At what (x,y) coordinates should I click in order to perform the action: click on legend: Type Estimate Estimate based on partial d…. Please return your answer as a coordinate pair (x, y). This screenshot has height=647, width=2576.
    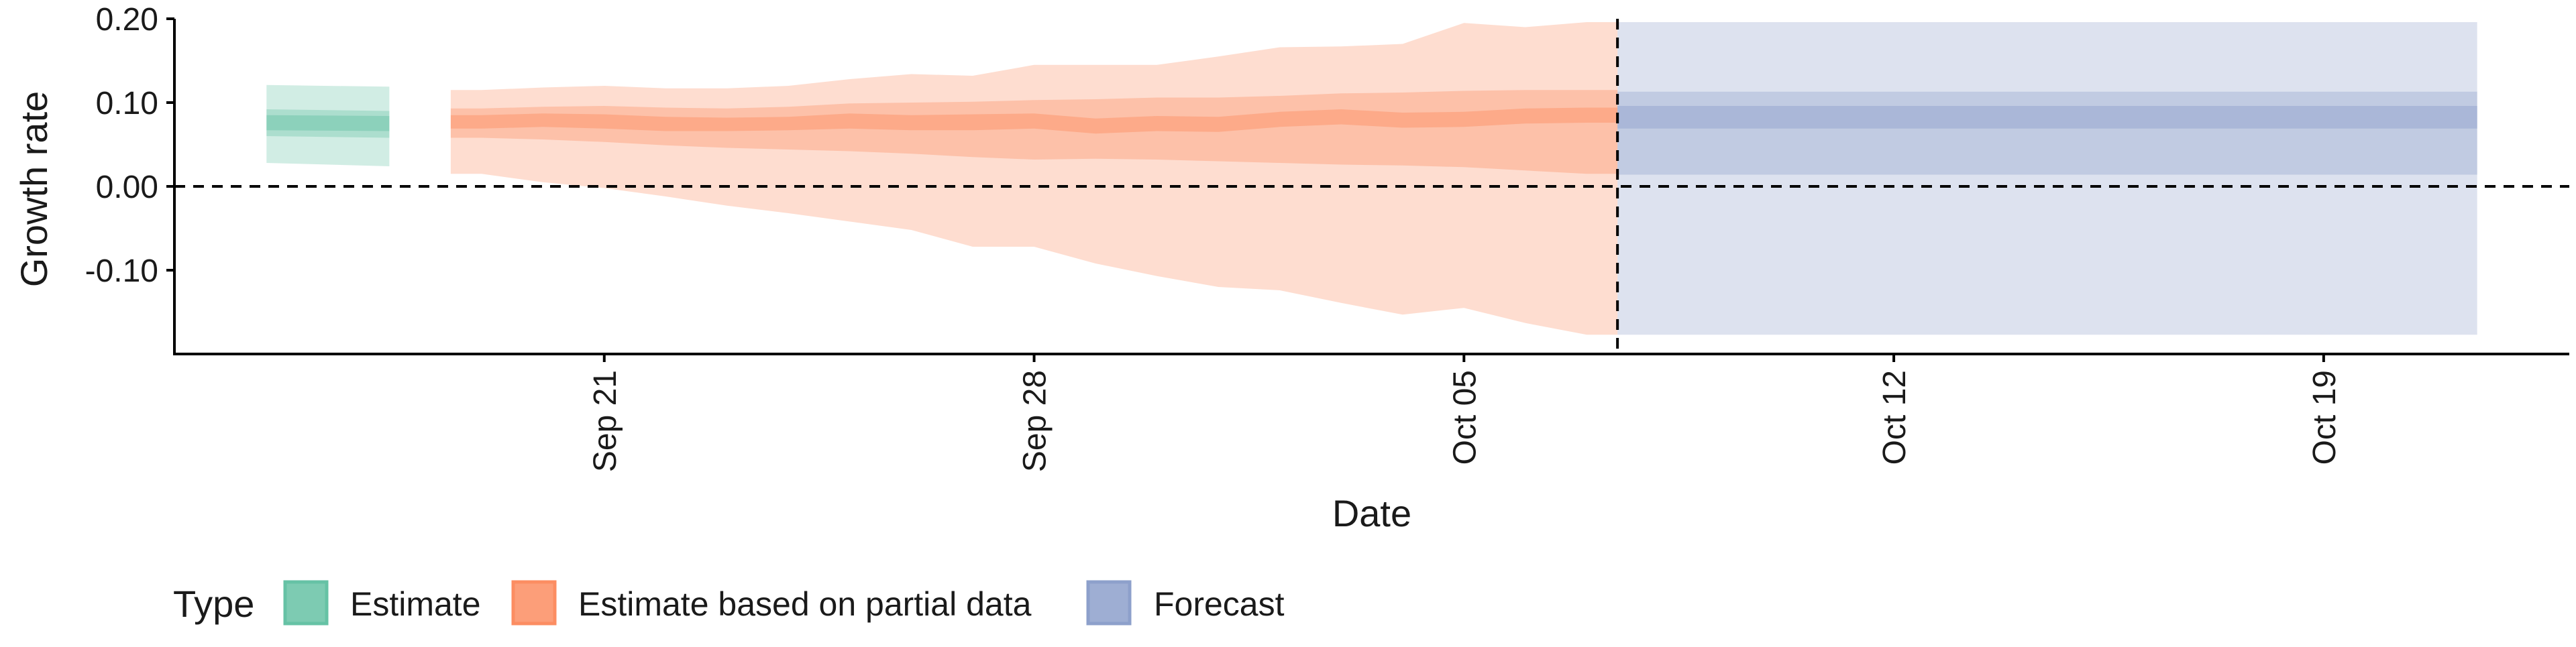
    Looking at the image, I should click on (729, 603).